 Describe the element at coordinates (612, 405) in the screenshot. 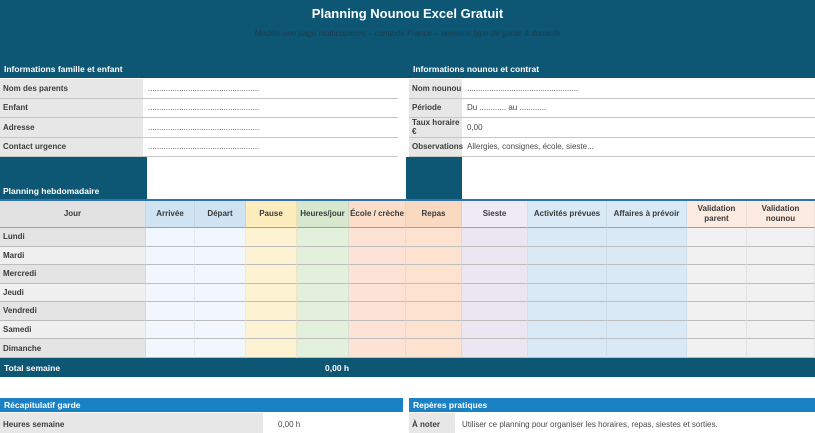

I see `section-header-reperes: Repères pratiques` at that location.